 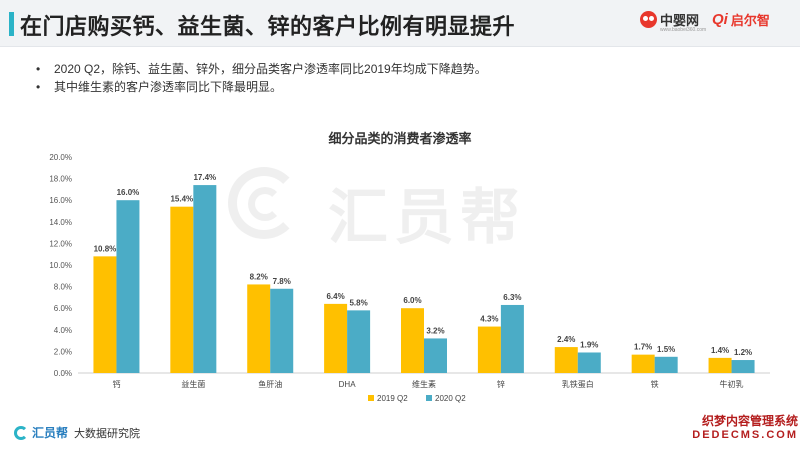 What do you see at coordinates (566, 339) in the screenshot?
I see `data-label: 2.4%` at bounding box center [566, 339].